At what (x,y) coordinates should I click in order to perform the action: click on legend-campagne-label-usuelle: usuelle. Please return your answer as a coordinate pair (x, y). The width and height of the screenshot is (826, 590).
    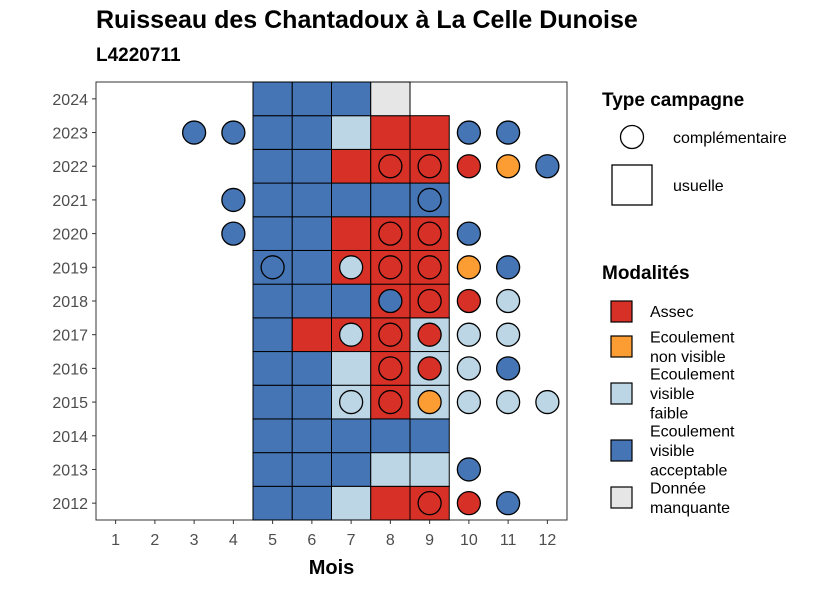
    Looking at the image, I should click on (698, 186).